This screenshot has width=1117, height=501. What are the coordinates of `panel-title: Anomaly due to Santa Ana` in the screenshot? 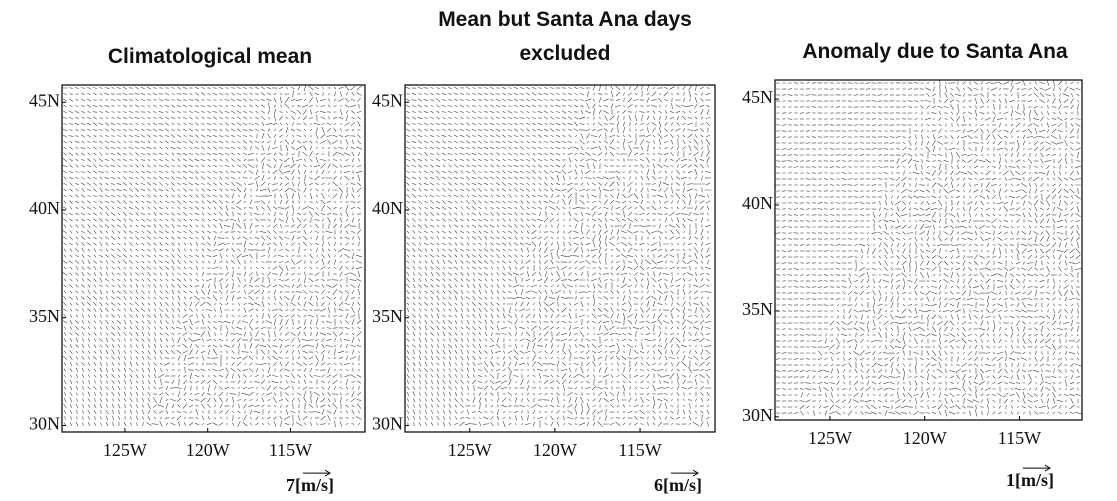 It's located at (935, 51).